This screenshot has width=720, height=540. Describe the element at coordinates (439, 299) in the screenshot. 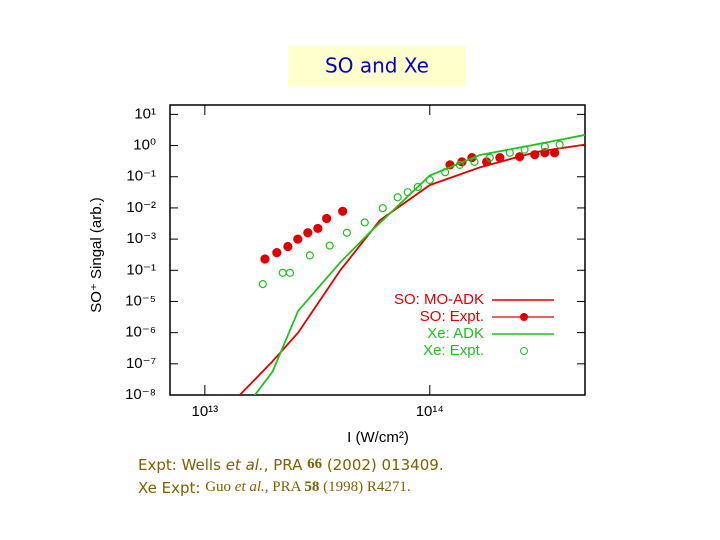

I see `legend-label: SO: MO-ADK` at that location.